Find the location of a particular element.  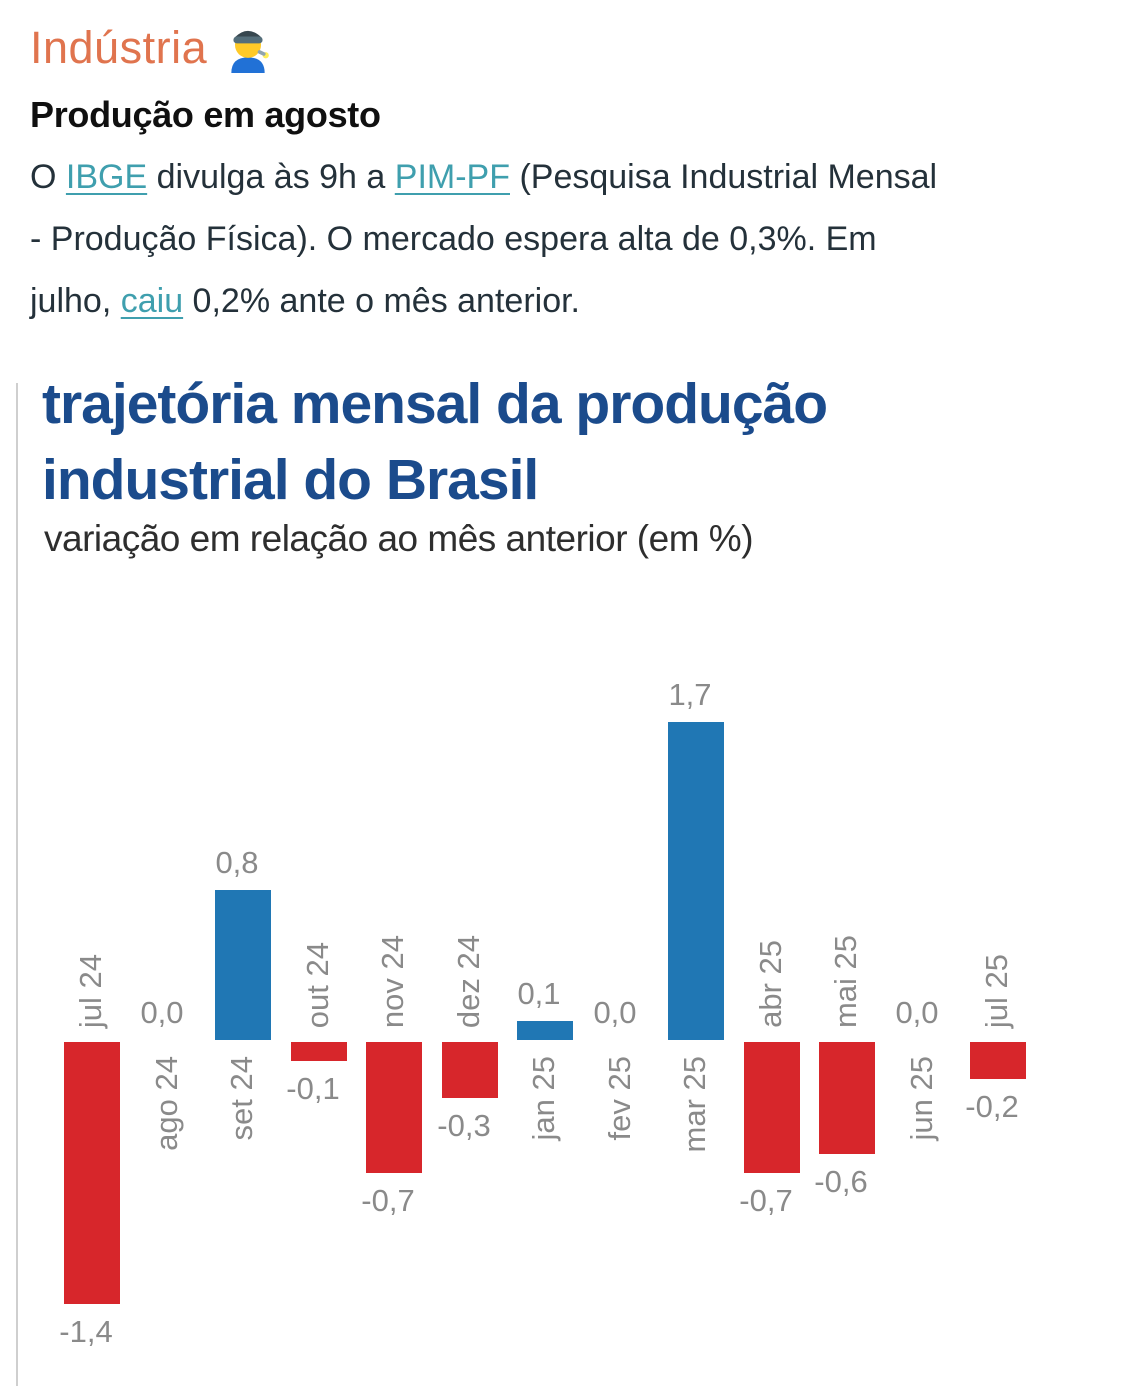

value-label-jul-25: -0,2 is located at coordinates (992, 1106).